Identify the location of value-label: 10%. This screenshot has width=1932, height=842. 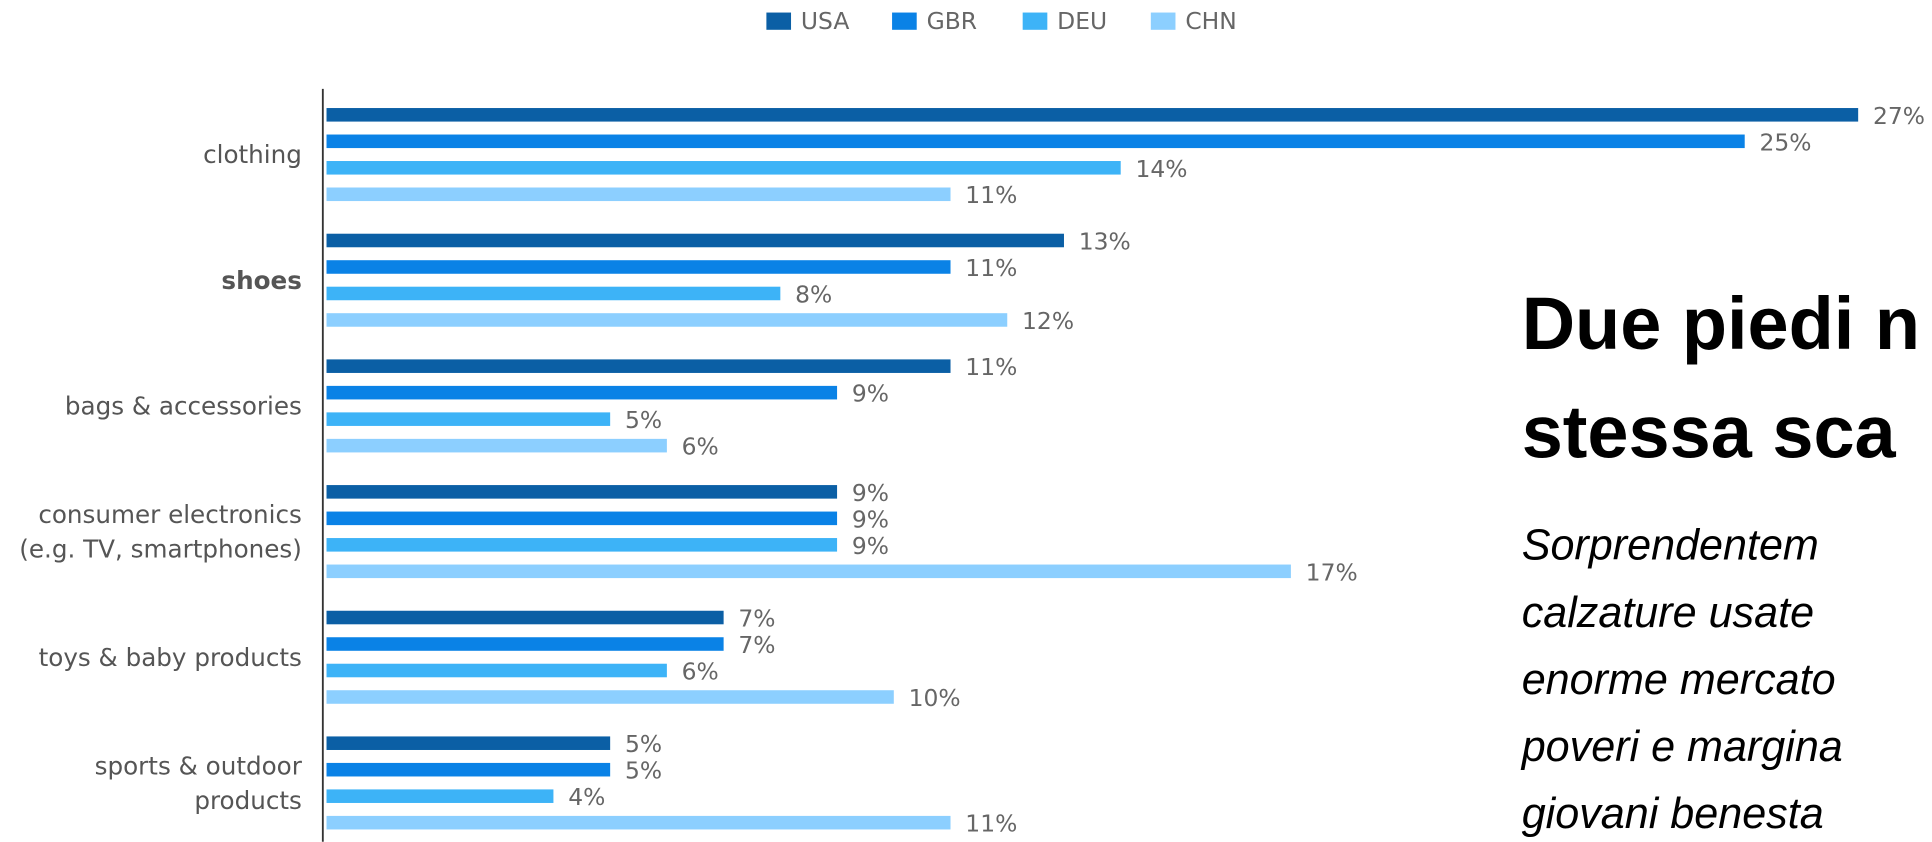
(935, 698).